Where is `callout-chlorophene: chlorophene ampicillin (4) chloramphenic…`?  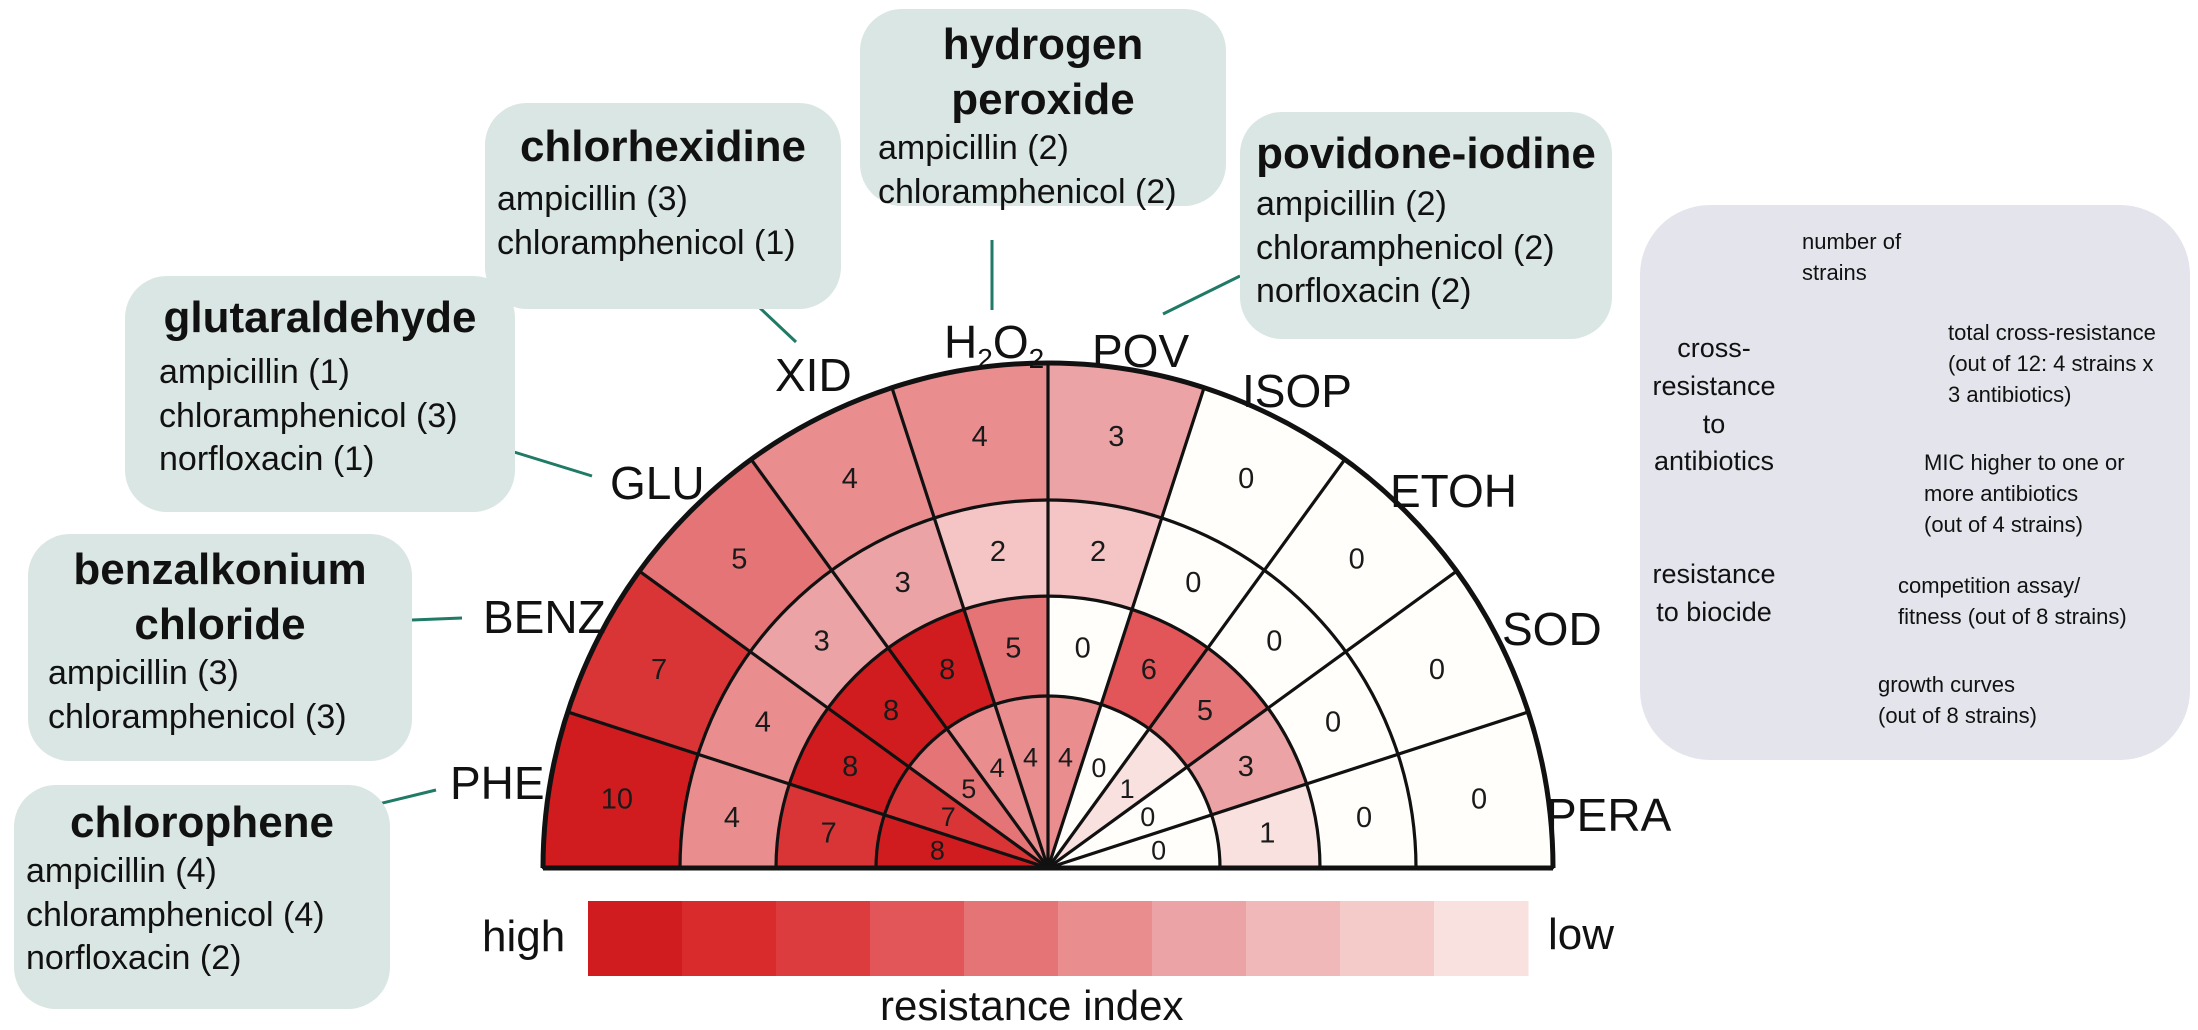
callout-chlorophene: chlorophene ampicillin (4) chloramphenic… is located at coordinates (202, 897).